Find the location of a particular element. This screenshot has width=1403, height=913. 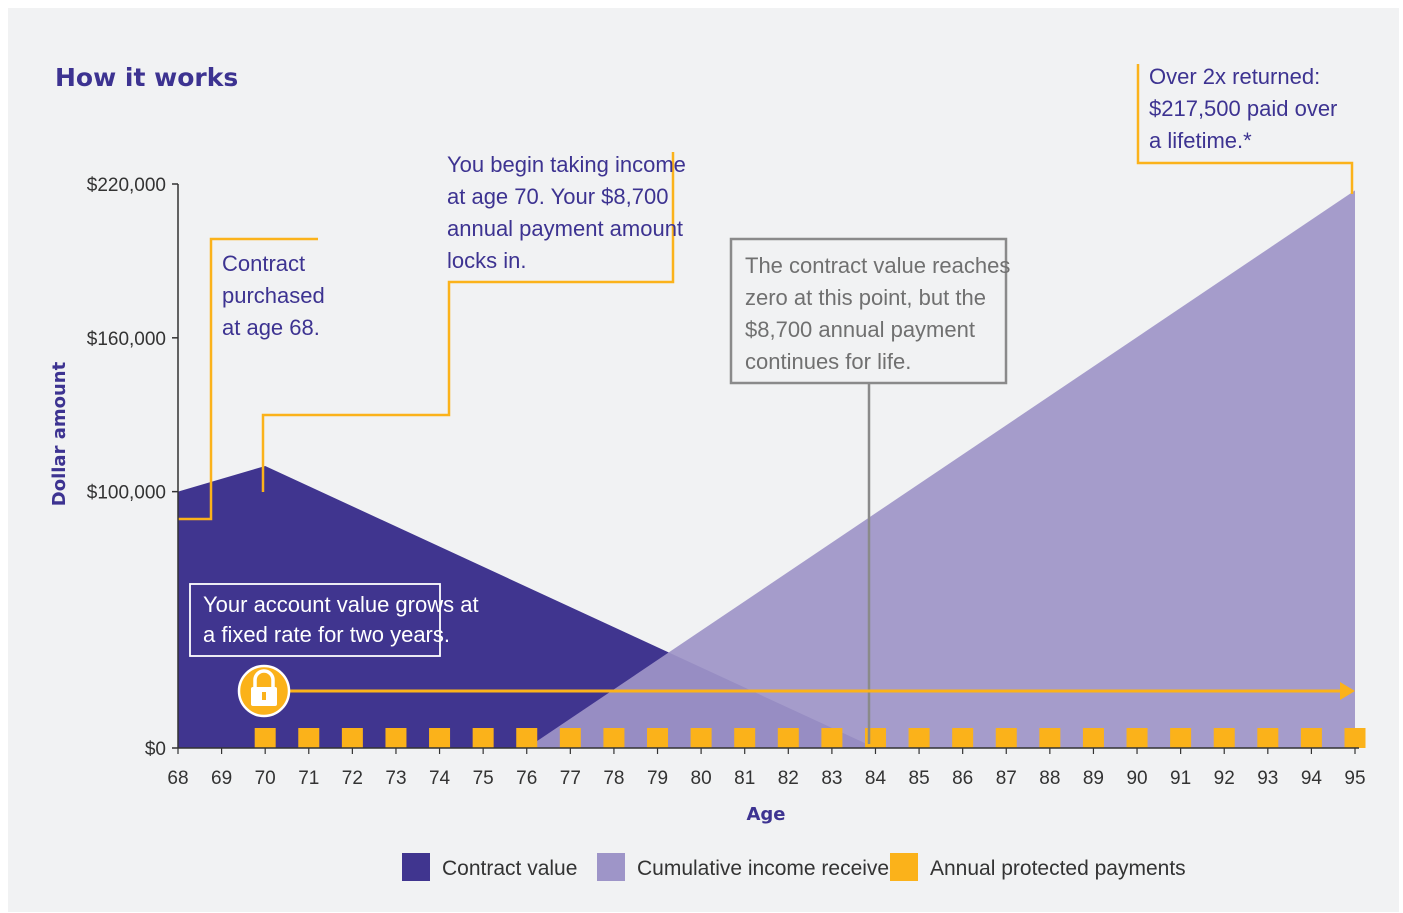

x-tick-label: 68 is located at coordinates (177, 778).